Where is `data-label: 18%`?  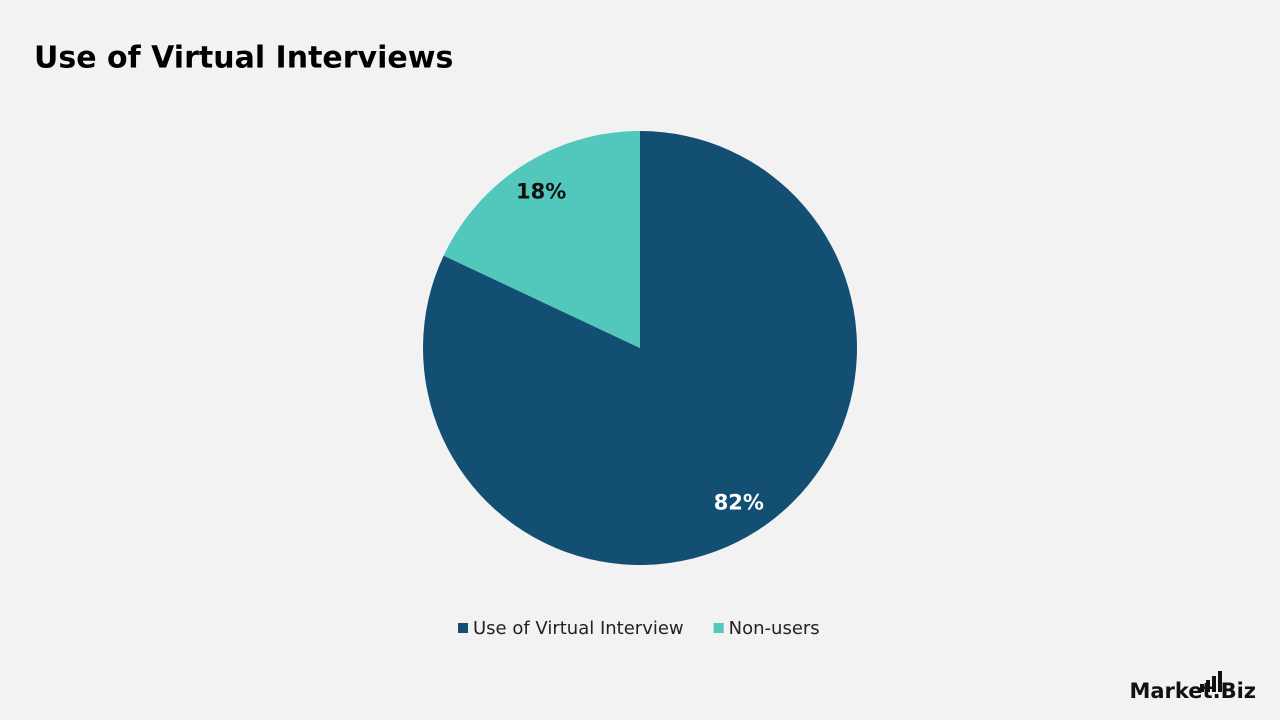 data-label: 18% is located at coordinates (541, 191).